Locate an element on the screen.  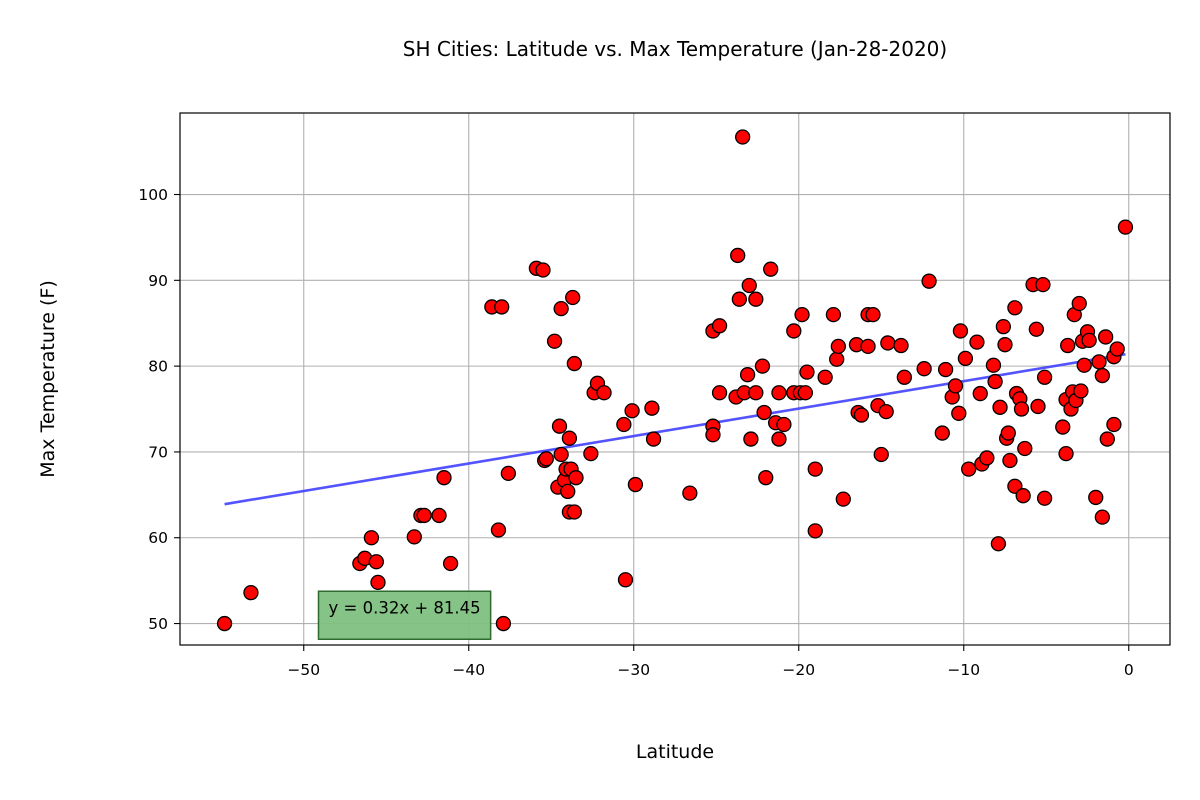
equation-text: y = 0.32x + 81.45 is located at coordinates (405, 607).